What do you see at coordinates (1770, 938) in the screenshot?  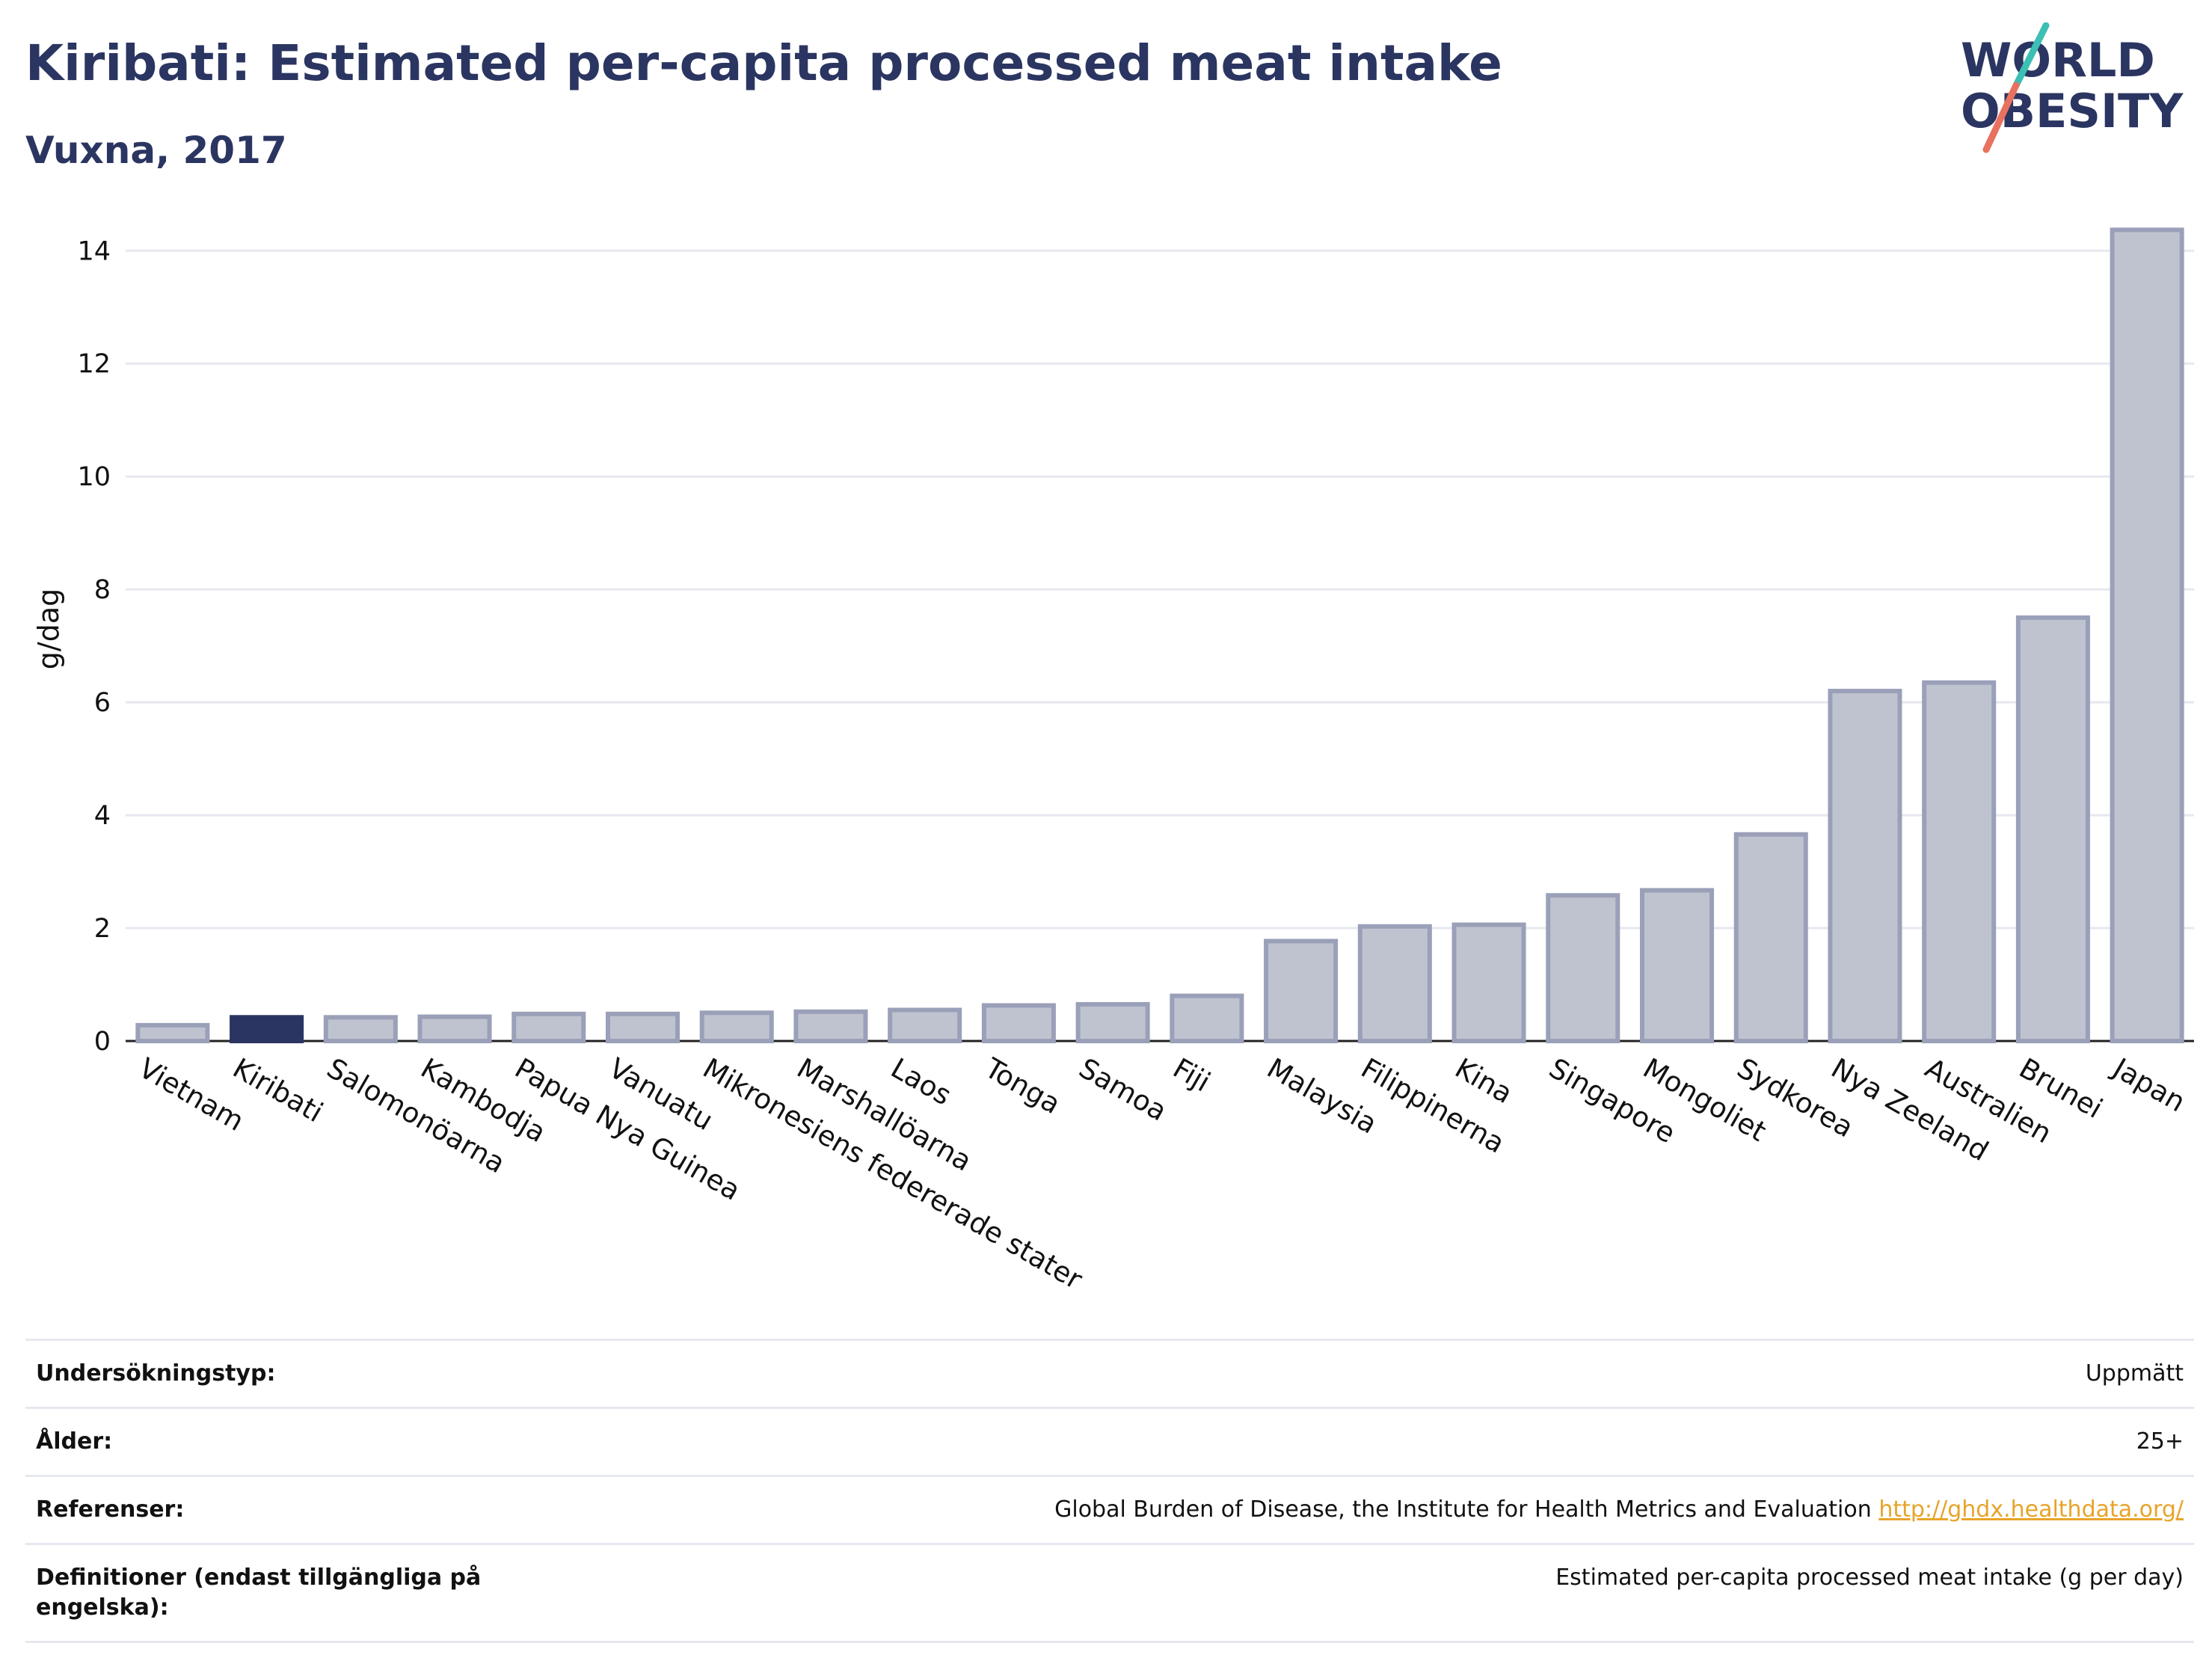 I see `bar-sydkorea` at bounding box center [1770, 938].